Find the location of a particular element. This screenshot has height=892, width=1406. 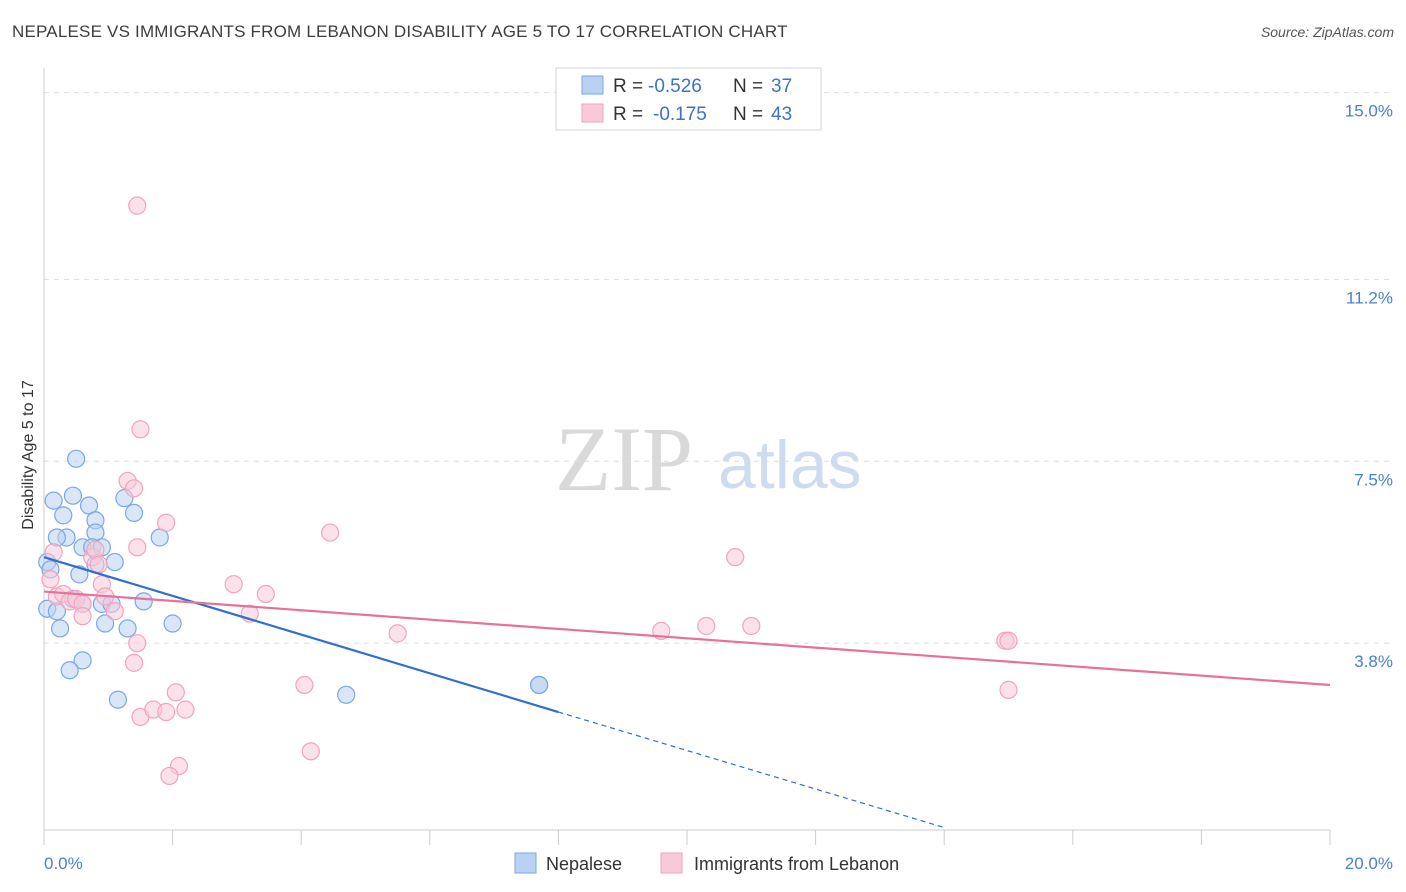

legend-r-label-2: R = is located at coordinates (628, 114).